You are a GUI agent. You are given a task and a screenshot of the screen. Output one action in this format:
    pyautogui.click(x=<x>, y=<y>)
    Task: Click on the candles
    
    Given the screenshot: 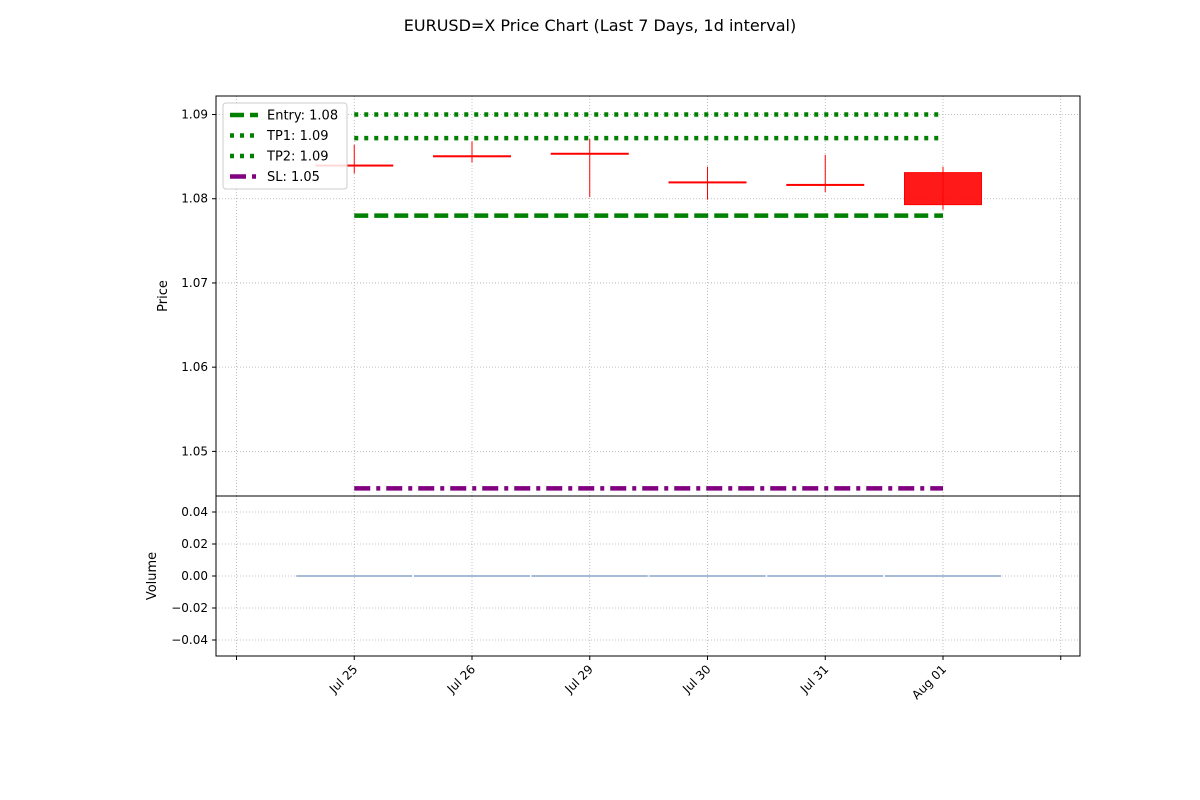 What is the action you would take?
    pyautogui.click(x=648, y=174)
    